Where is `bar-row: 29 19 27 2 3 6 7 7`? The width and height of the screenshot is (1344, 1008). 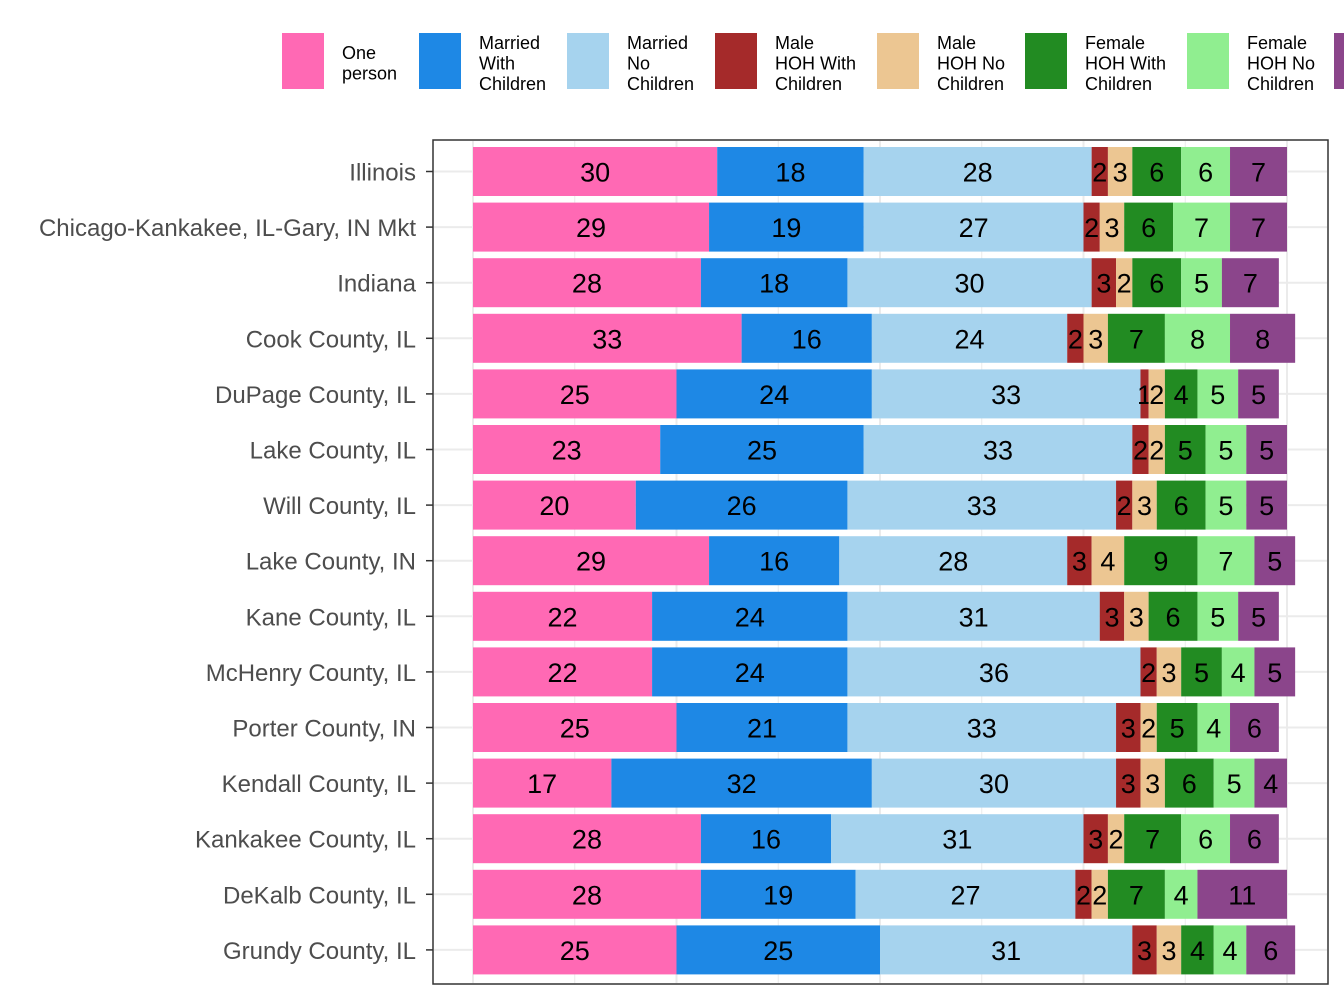
bar-row: 29 19 27 2 3 6 7 7 is located at coordinates (880, 227).